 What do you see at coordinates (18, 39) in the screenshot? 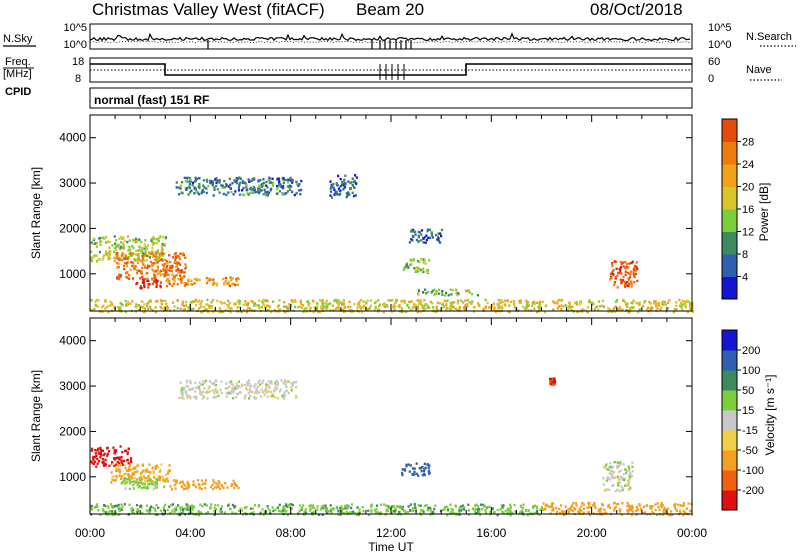
I see `nsky-label: N.Sky` at bounding box center [18, 39].